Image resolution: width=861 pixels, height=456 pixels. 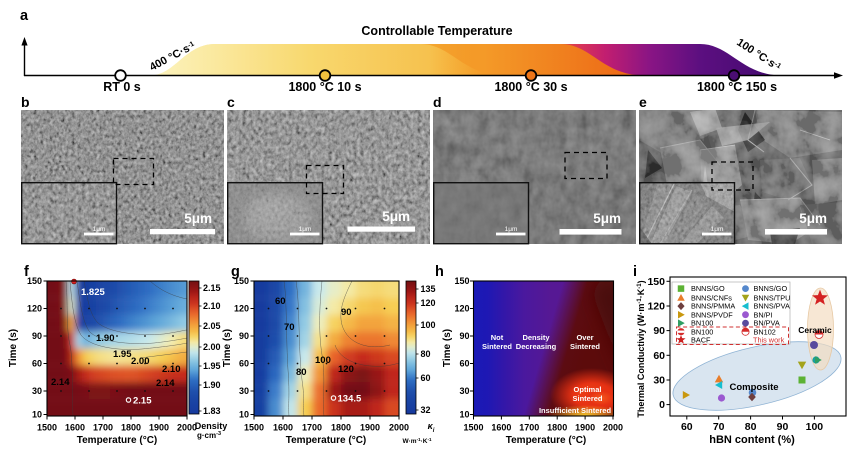 I want to click on svg-text: 1.90, so click(x=105, y=338).